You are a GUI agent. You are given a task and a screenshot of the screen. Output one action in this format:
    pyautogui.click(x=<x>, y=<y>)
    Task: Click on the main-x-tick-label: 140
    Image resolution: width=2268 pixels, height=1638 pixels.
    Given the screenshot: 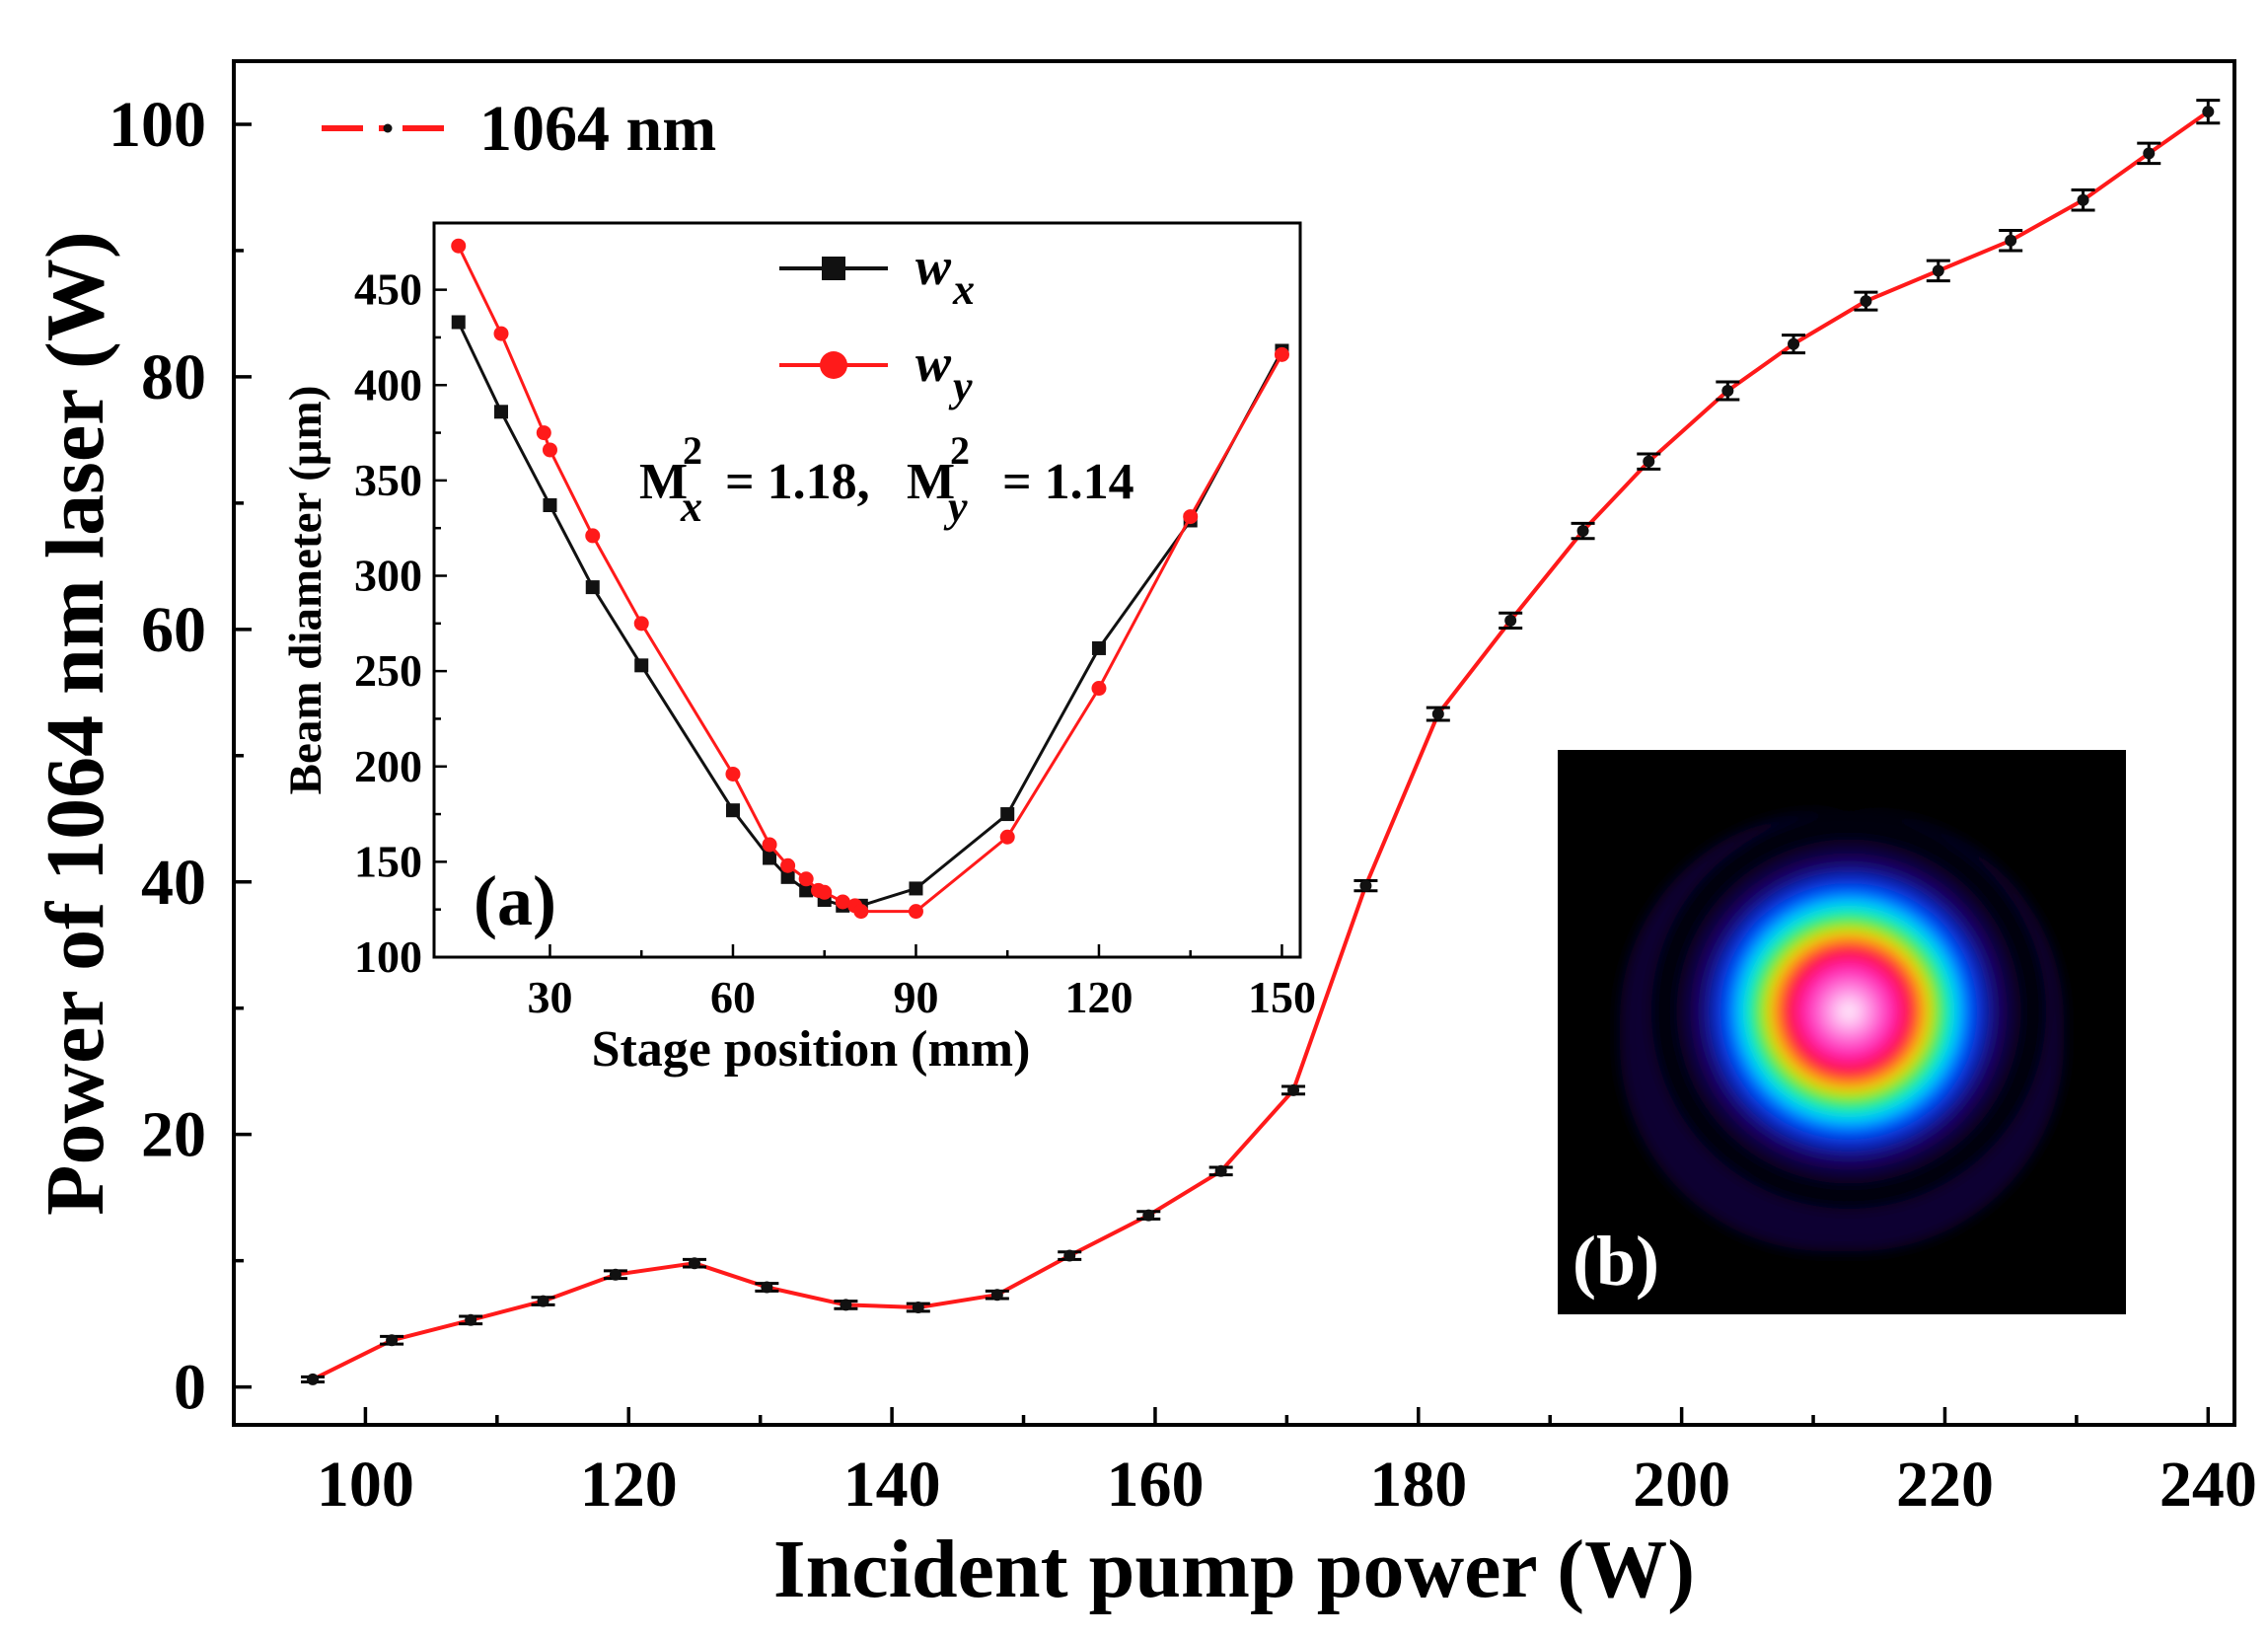 What is the action you would take?
    pyautogui.click(x=892, y=1485)
    